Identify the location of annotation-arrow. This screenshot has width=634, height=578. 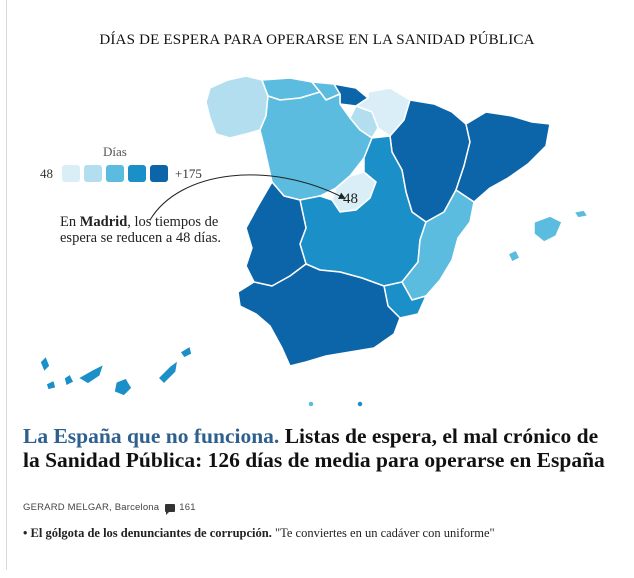
(247, 197).